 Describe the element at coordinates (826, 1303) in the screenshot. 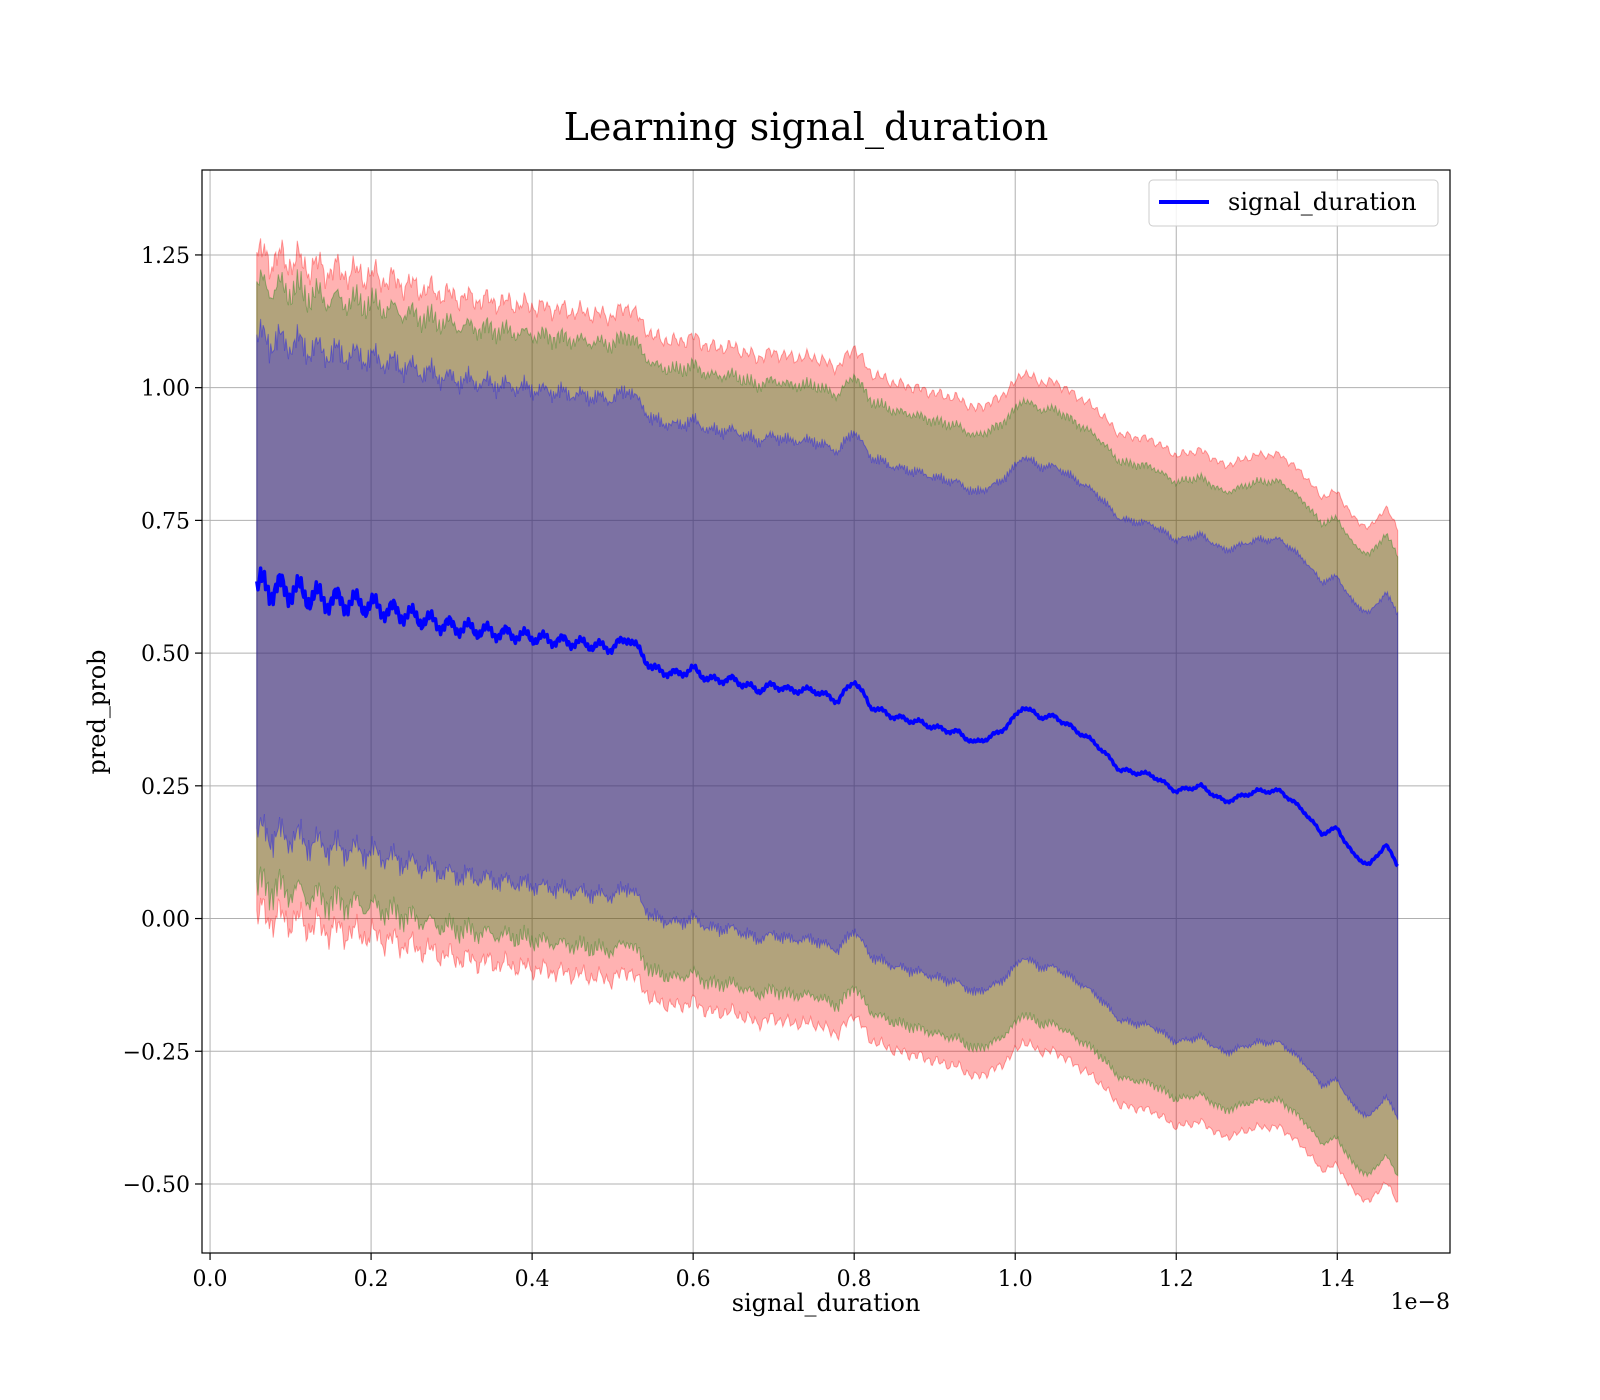

I see `x-axis-label: signal_duration` at that location.